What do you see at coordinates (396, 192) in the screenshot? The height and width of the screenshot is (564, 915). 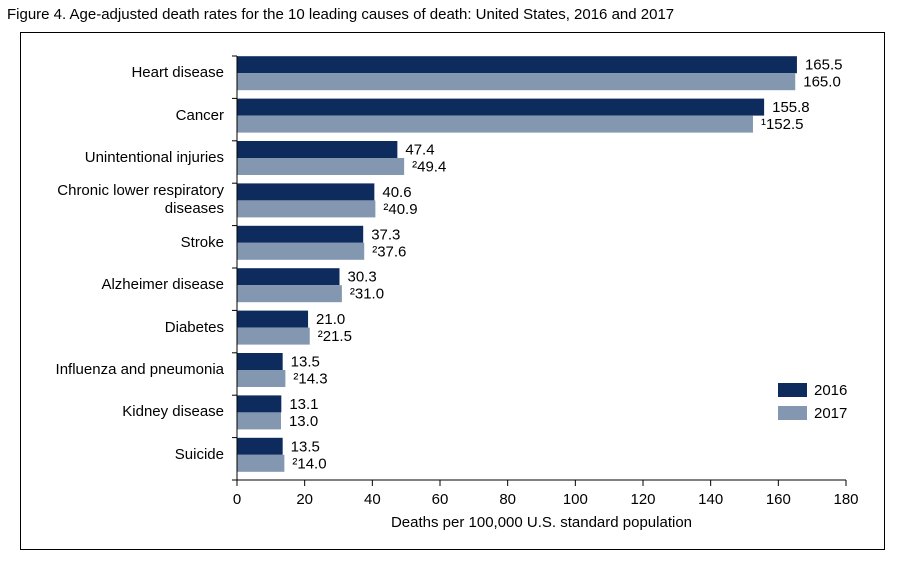 I see `value-label: 40.6` at bounding box center [396, 192].